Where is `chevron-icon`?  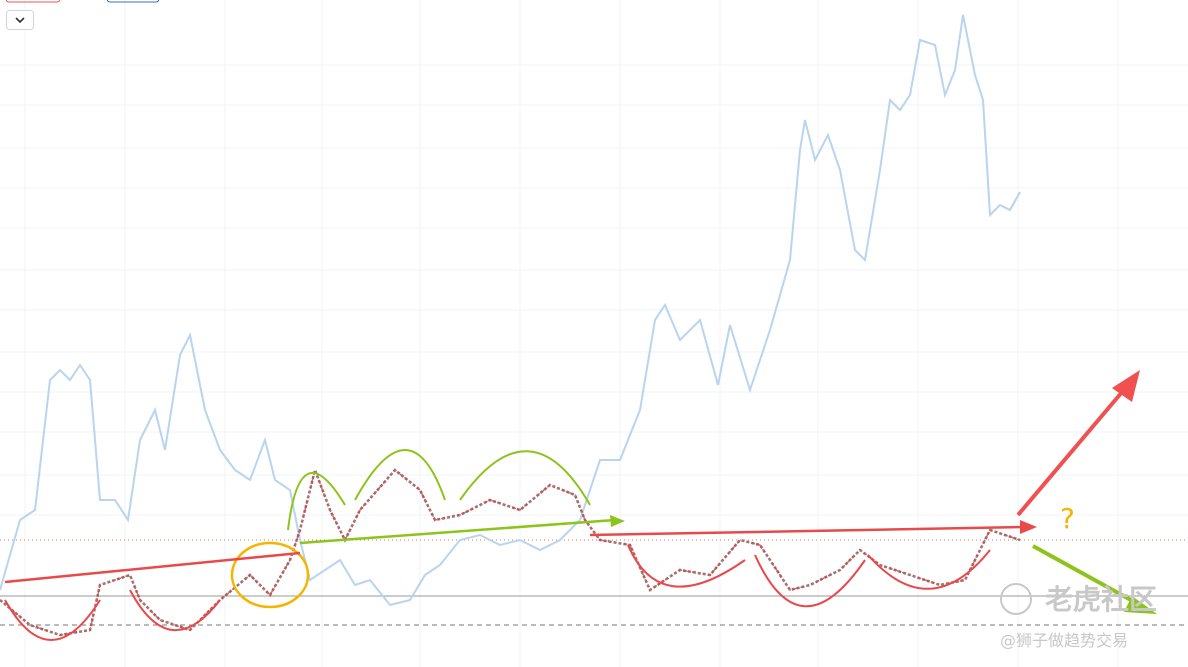 chevron-icon is located at coordinates (20, 20).